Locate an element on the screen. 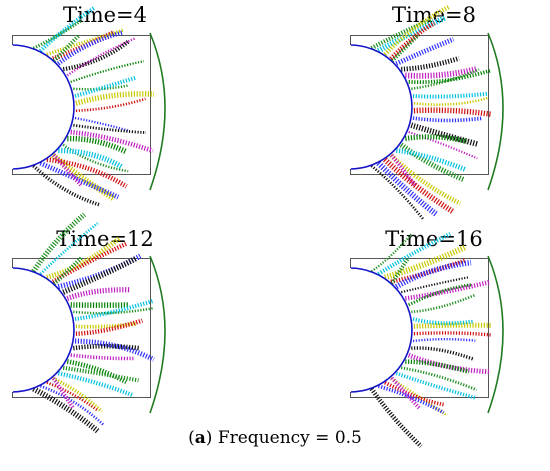  panel-title-time-16: Time=16 is located at coordinates (434, 239).